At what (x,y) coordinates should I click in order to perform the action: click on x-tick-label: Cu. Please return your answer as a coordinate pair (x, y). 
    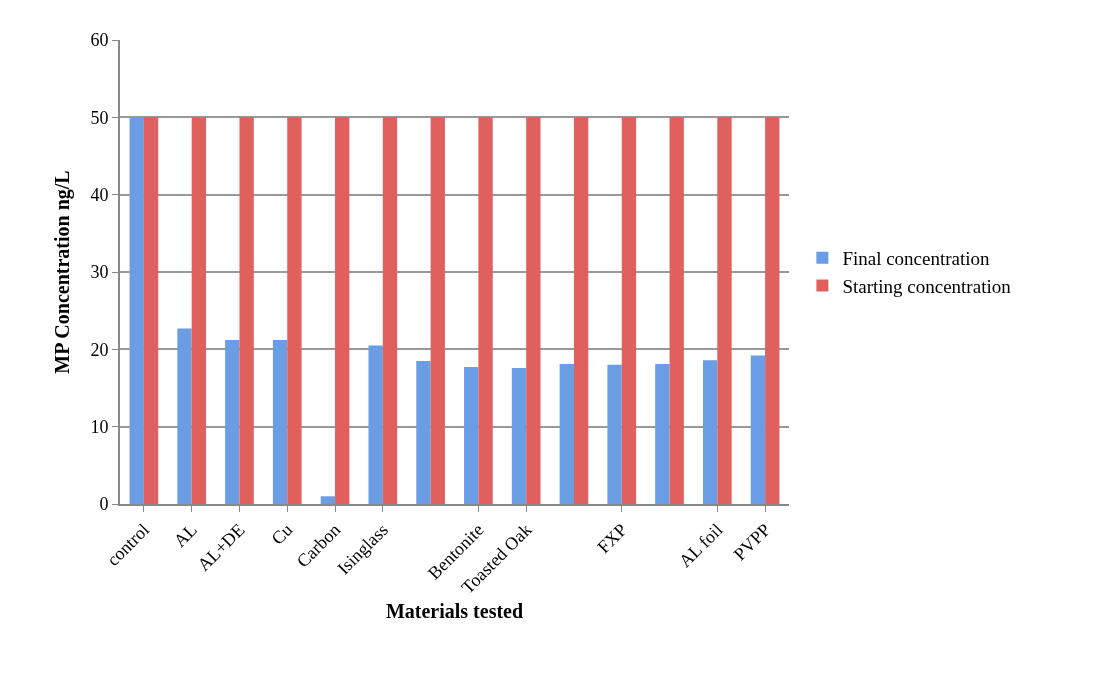
    Looking at the image, I should click on (282, 534).